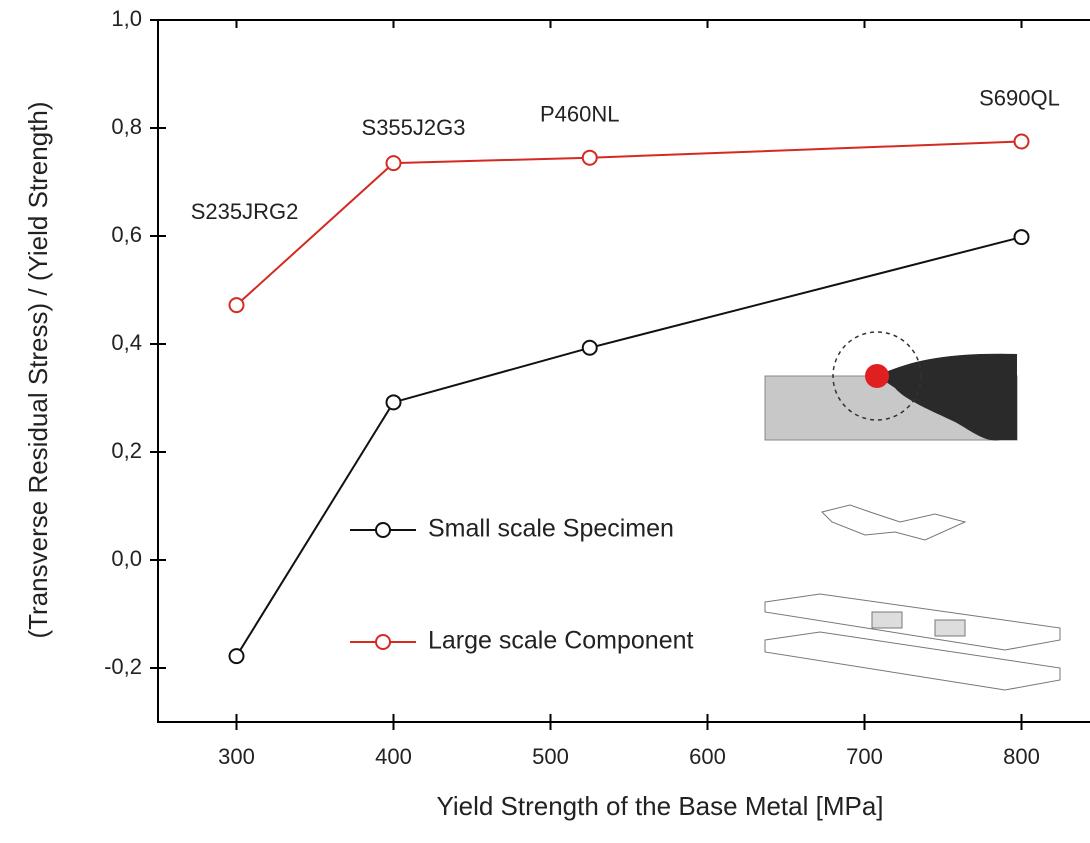  What do you see at coordinates (912, 622) in the screenshot?
I see `component-top` at bounding box center [912, 622].